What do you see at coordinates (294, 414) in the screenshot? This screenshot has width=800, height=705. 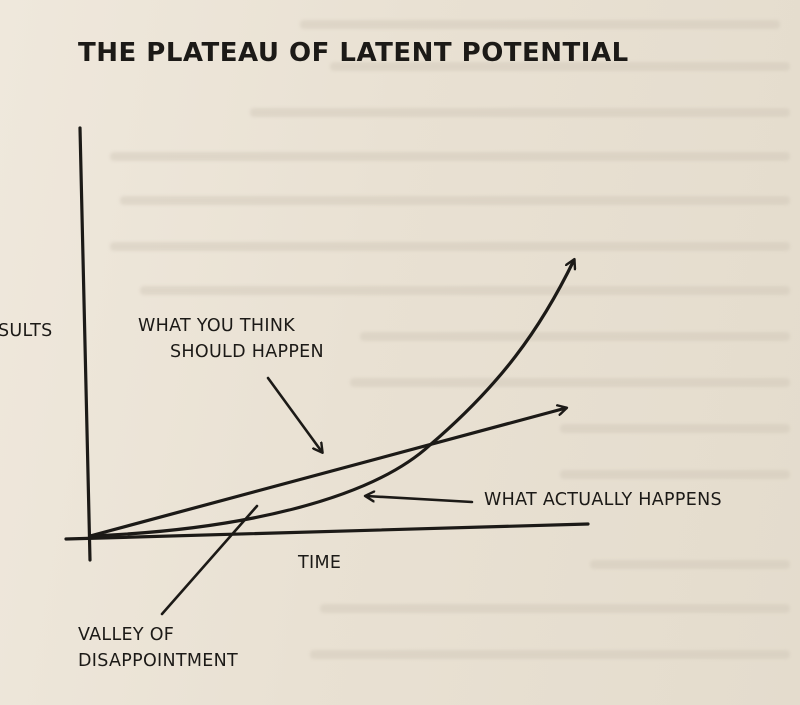 I see `expected-pointer-arrow` at bounding box center [294, 414].